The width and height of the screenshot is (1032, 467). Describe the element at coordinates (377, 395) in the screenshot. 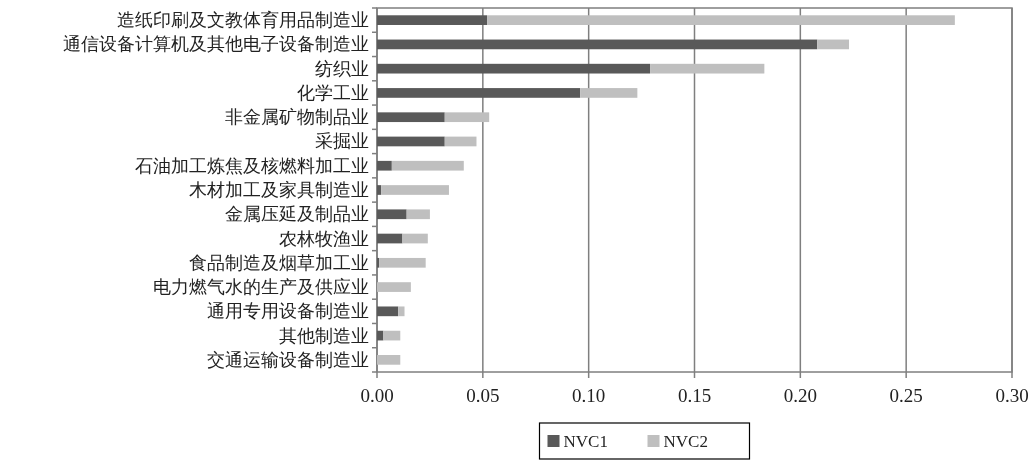

I see `x-tick-label: 0.00` at that location.